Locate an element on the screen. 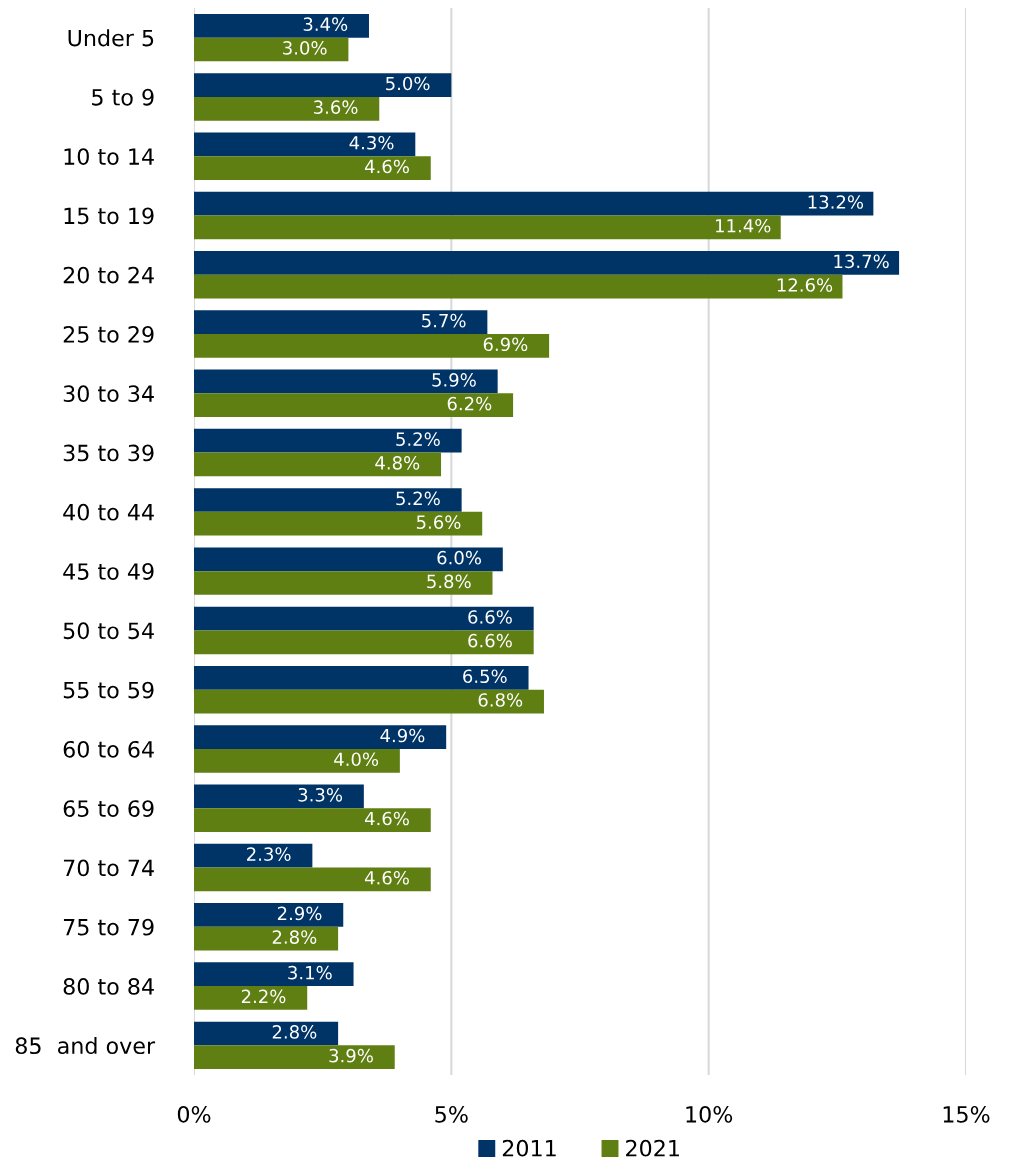 The image size is (1020, 1157). y-tick-label: 30 to 34 is located at coordinates (108, 394).